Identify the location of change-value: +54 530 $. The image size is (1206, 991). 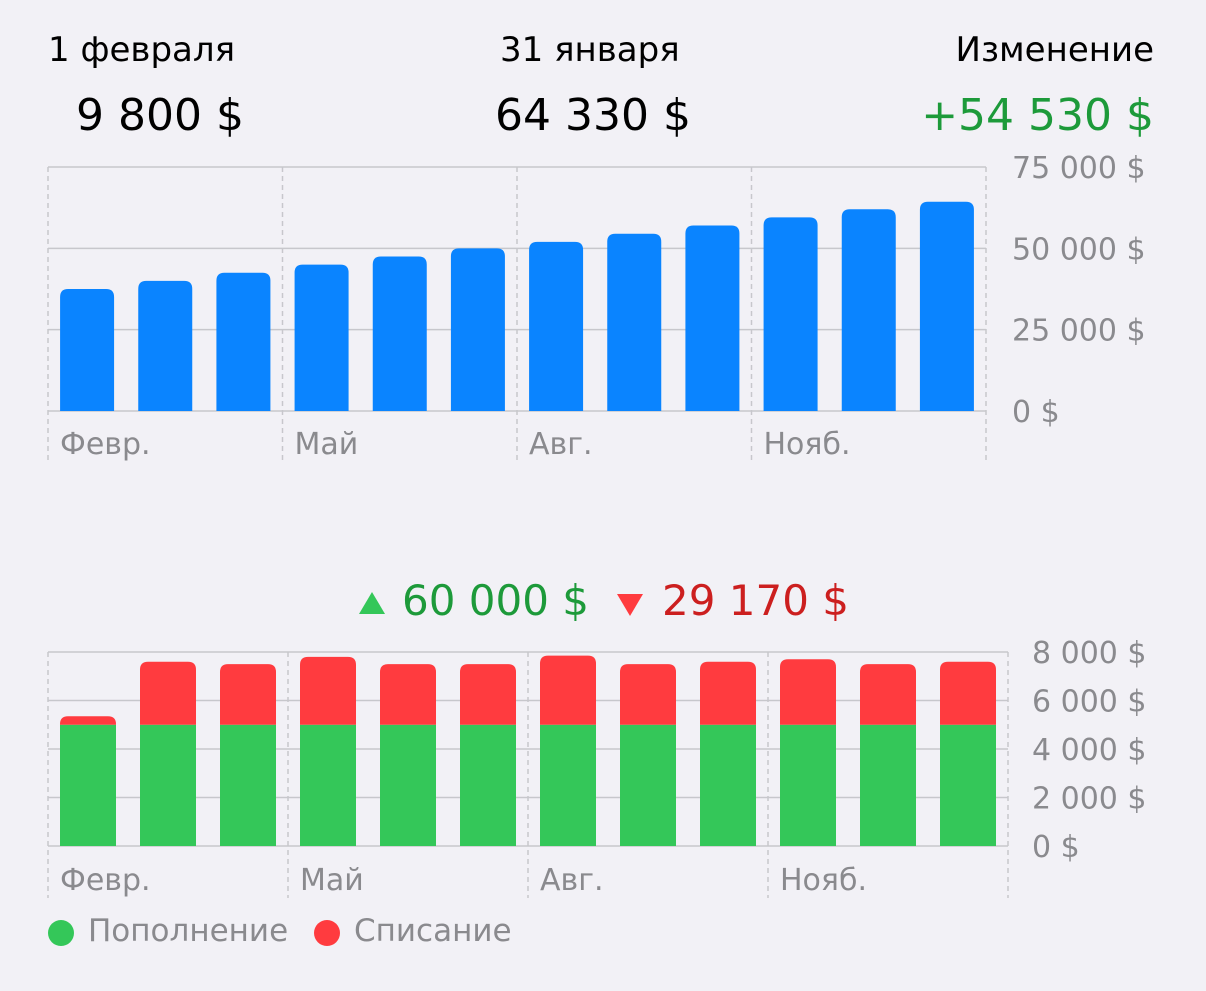
(1037, 115).